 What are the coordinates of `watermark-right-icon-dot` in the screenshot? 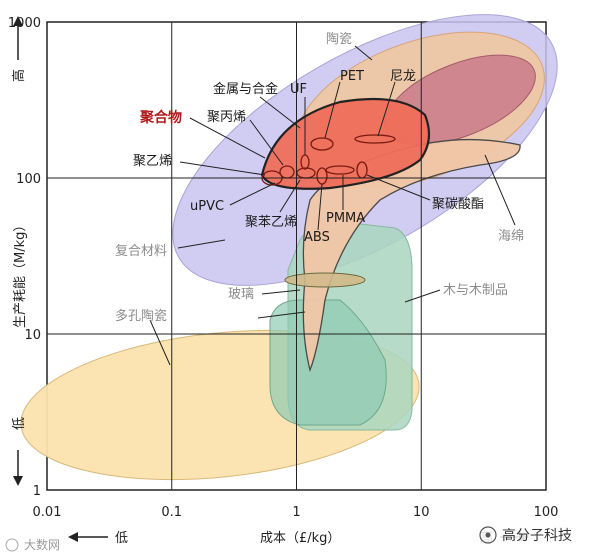 It's located at (488, 535).